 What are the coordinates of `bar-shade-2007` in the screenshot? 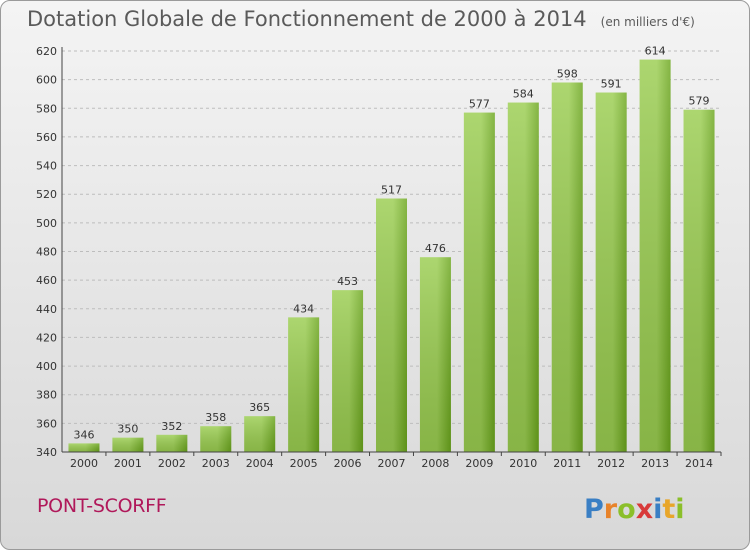 It's located at (391, 325).